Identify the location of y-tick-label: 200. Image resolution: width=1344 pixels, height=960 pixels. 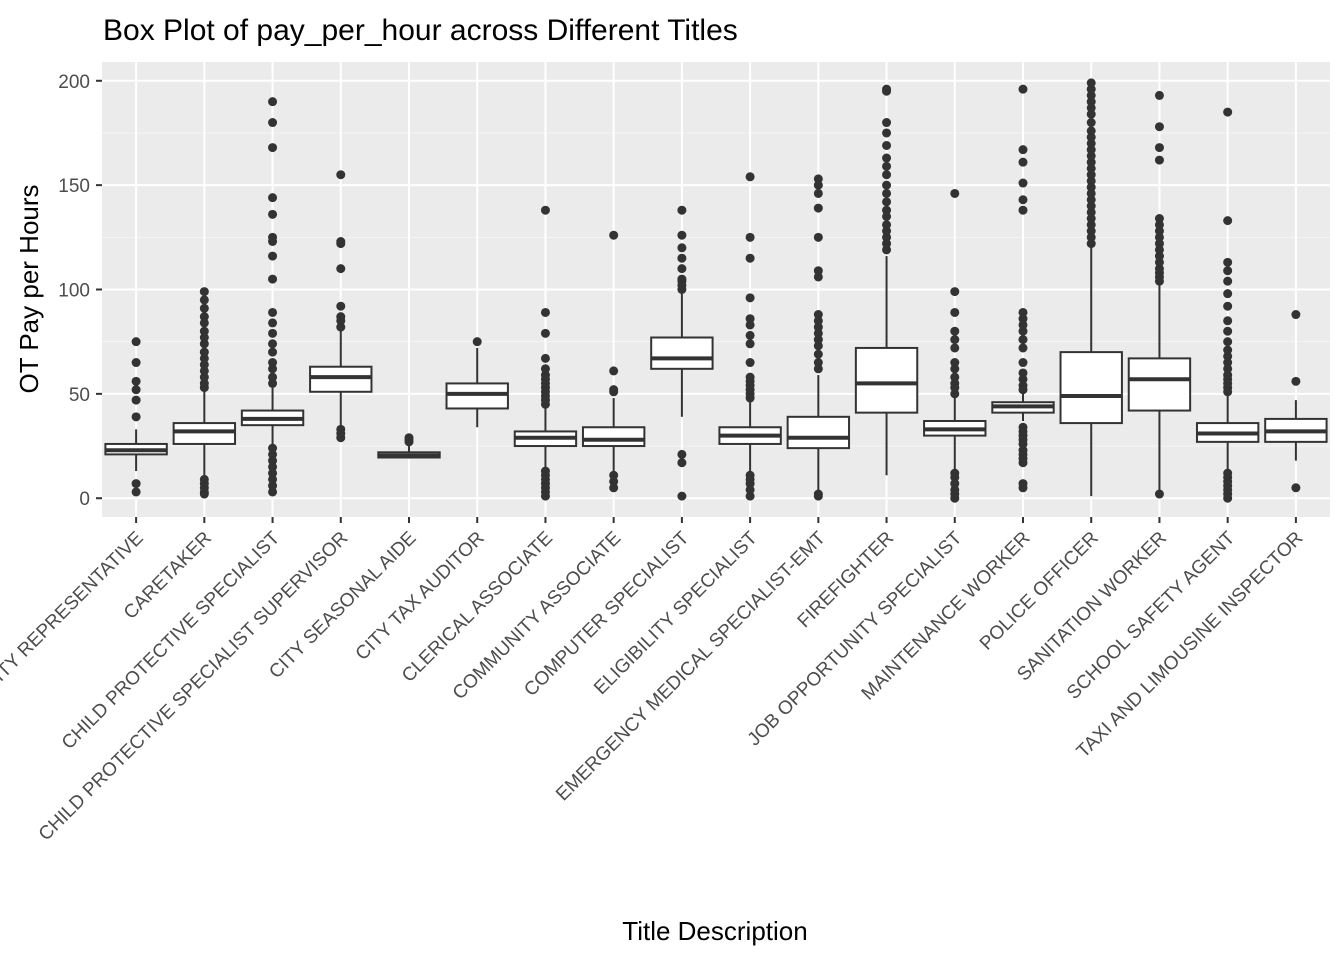
(74, 82).